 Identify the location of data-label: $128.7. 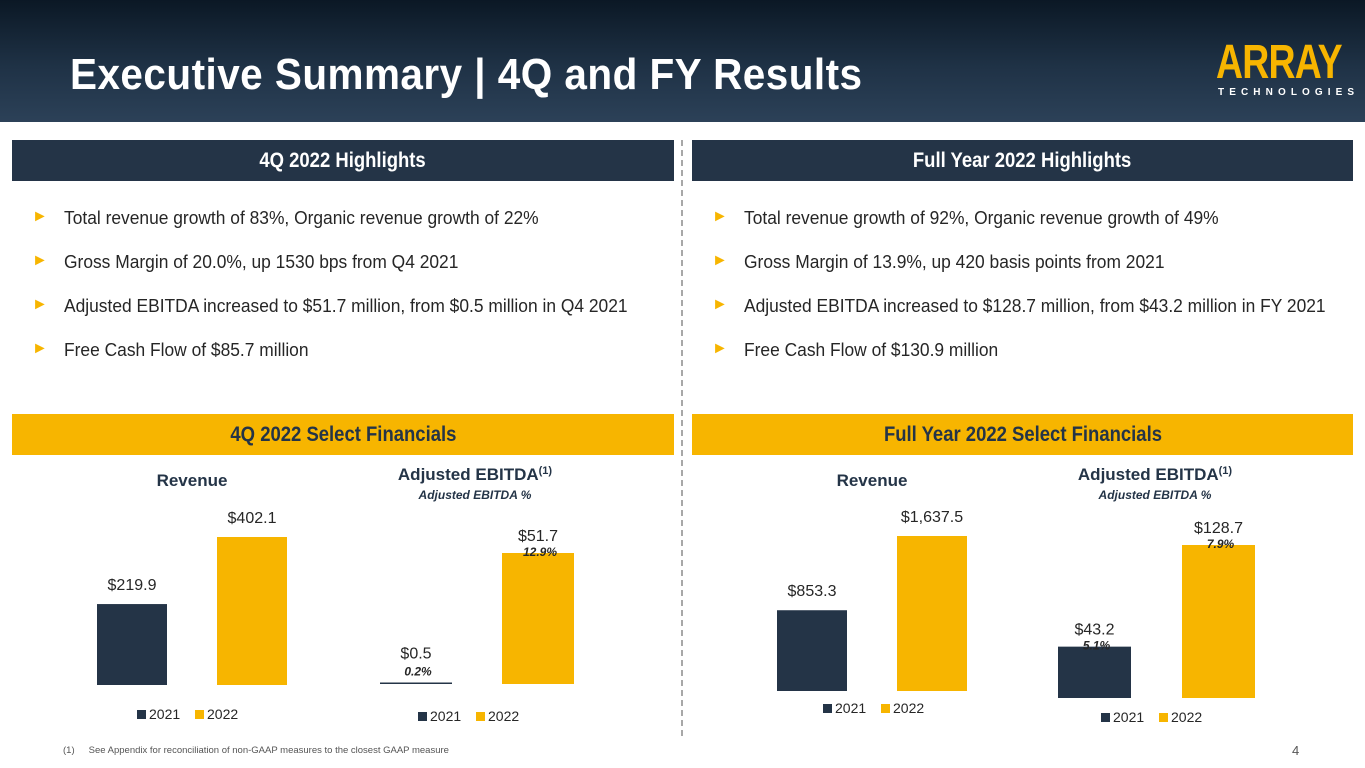
(1218, 528).